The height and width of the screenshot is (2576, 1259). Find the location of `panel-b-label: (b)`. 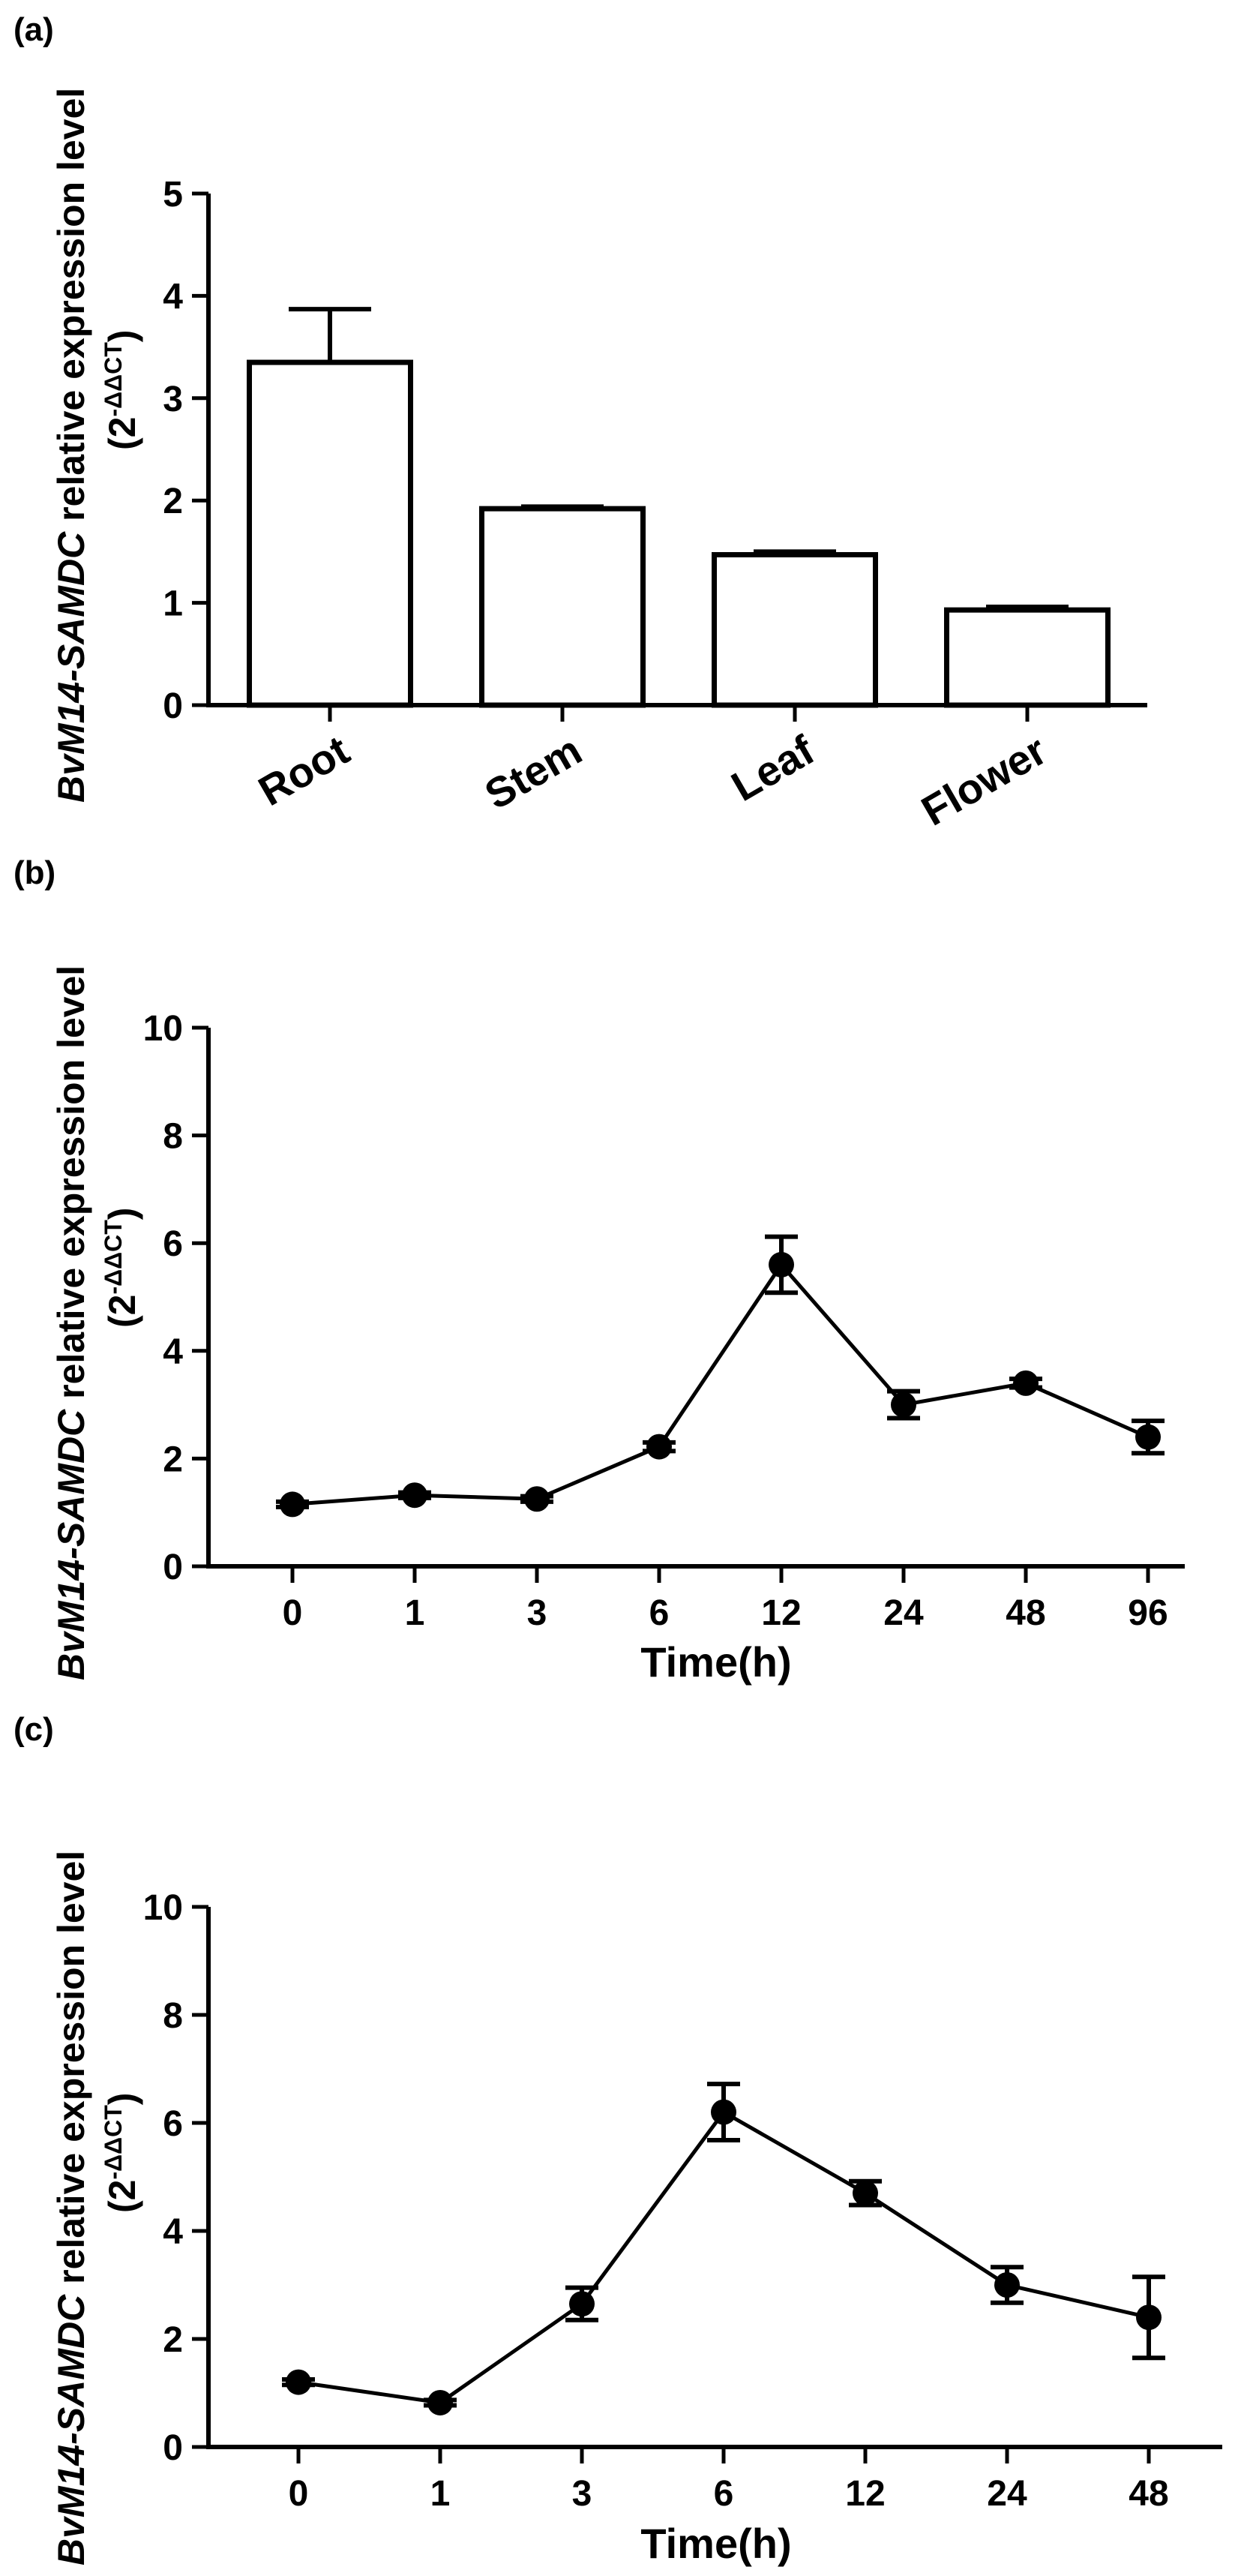

panel-b-label: (b) is located at coordinates (34, 872).